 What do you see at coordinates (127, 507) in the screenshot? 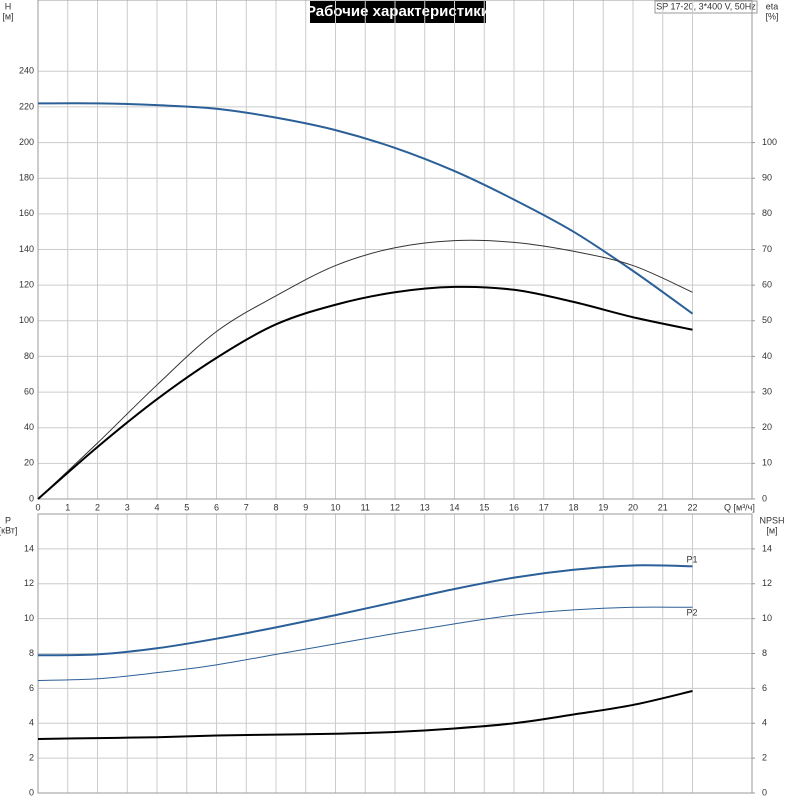
I see `x-tick-label: 3` at bounding box center [127, 507].